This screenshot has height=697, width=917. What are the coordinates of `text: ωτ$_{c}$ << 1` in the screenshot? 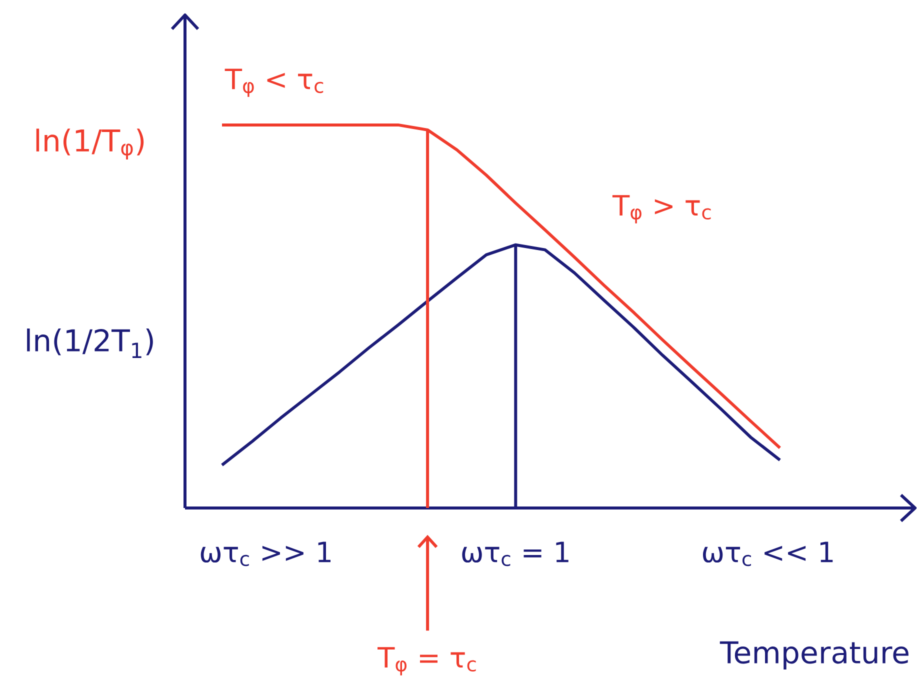 It's located at (767, 554).